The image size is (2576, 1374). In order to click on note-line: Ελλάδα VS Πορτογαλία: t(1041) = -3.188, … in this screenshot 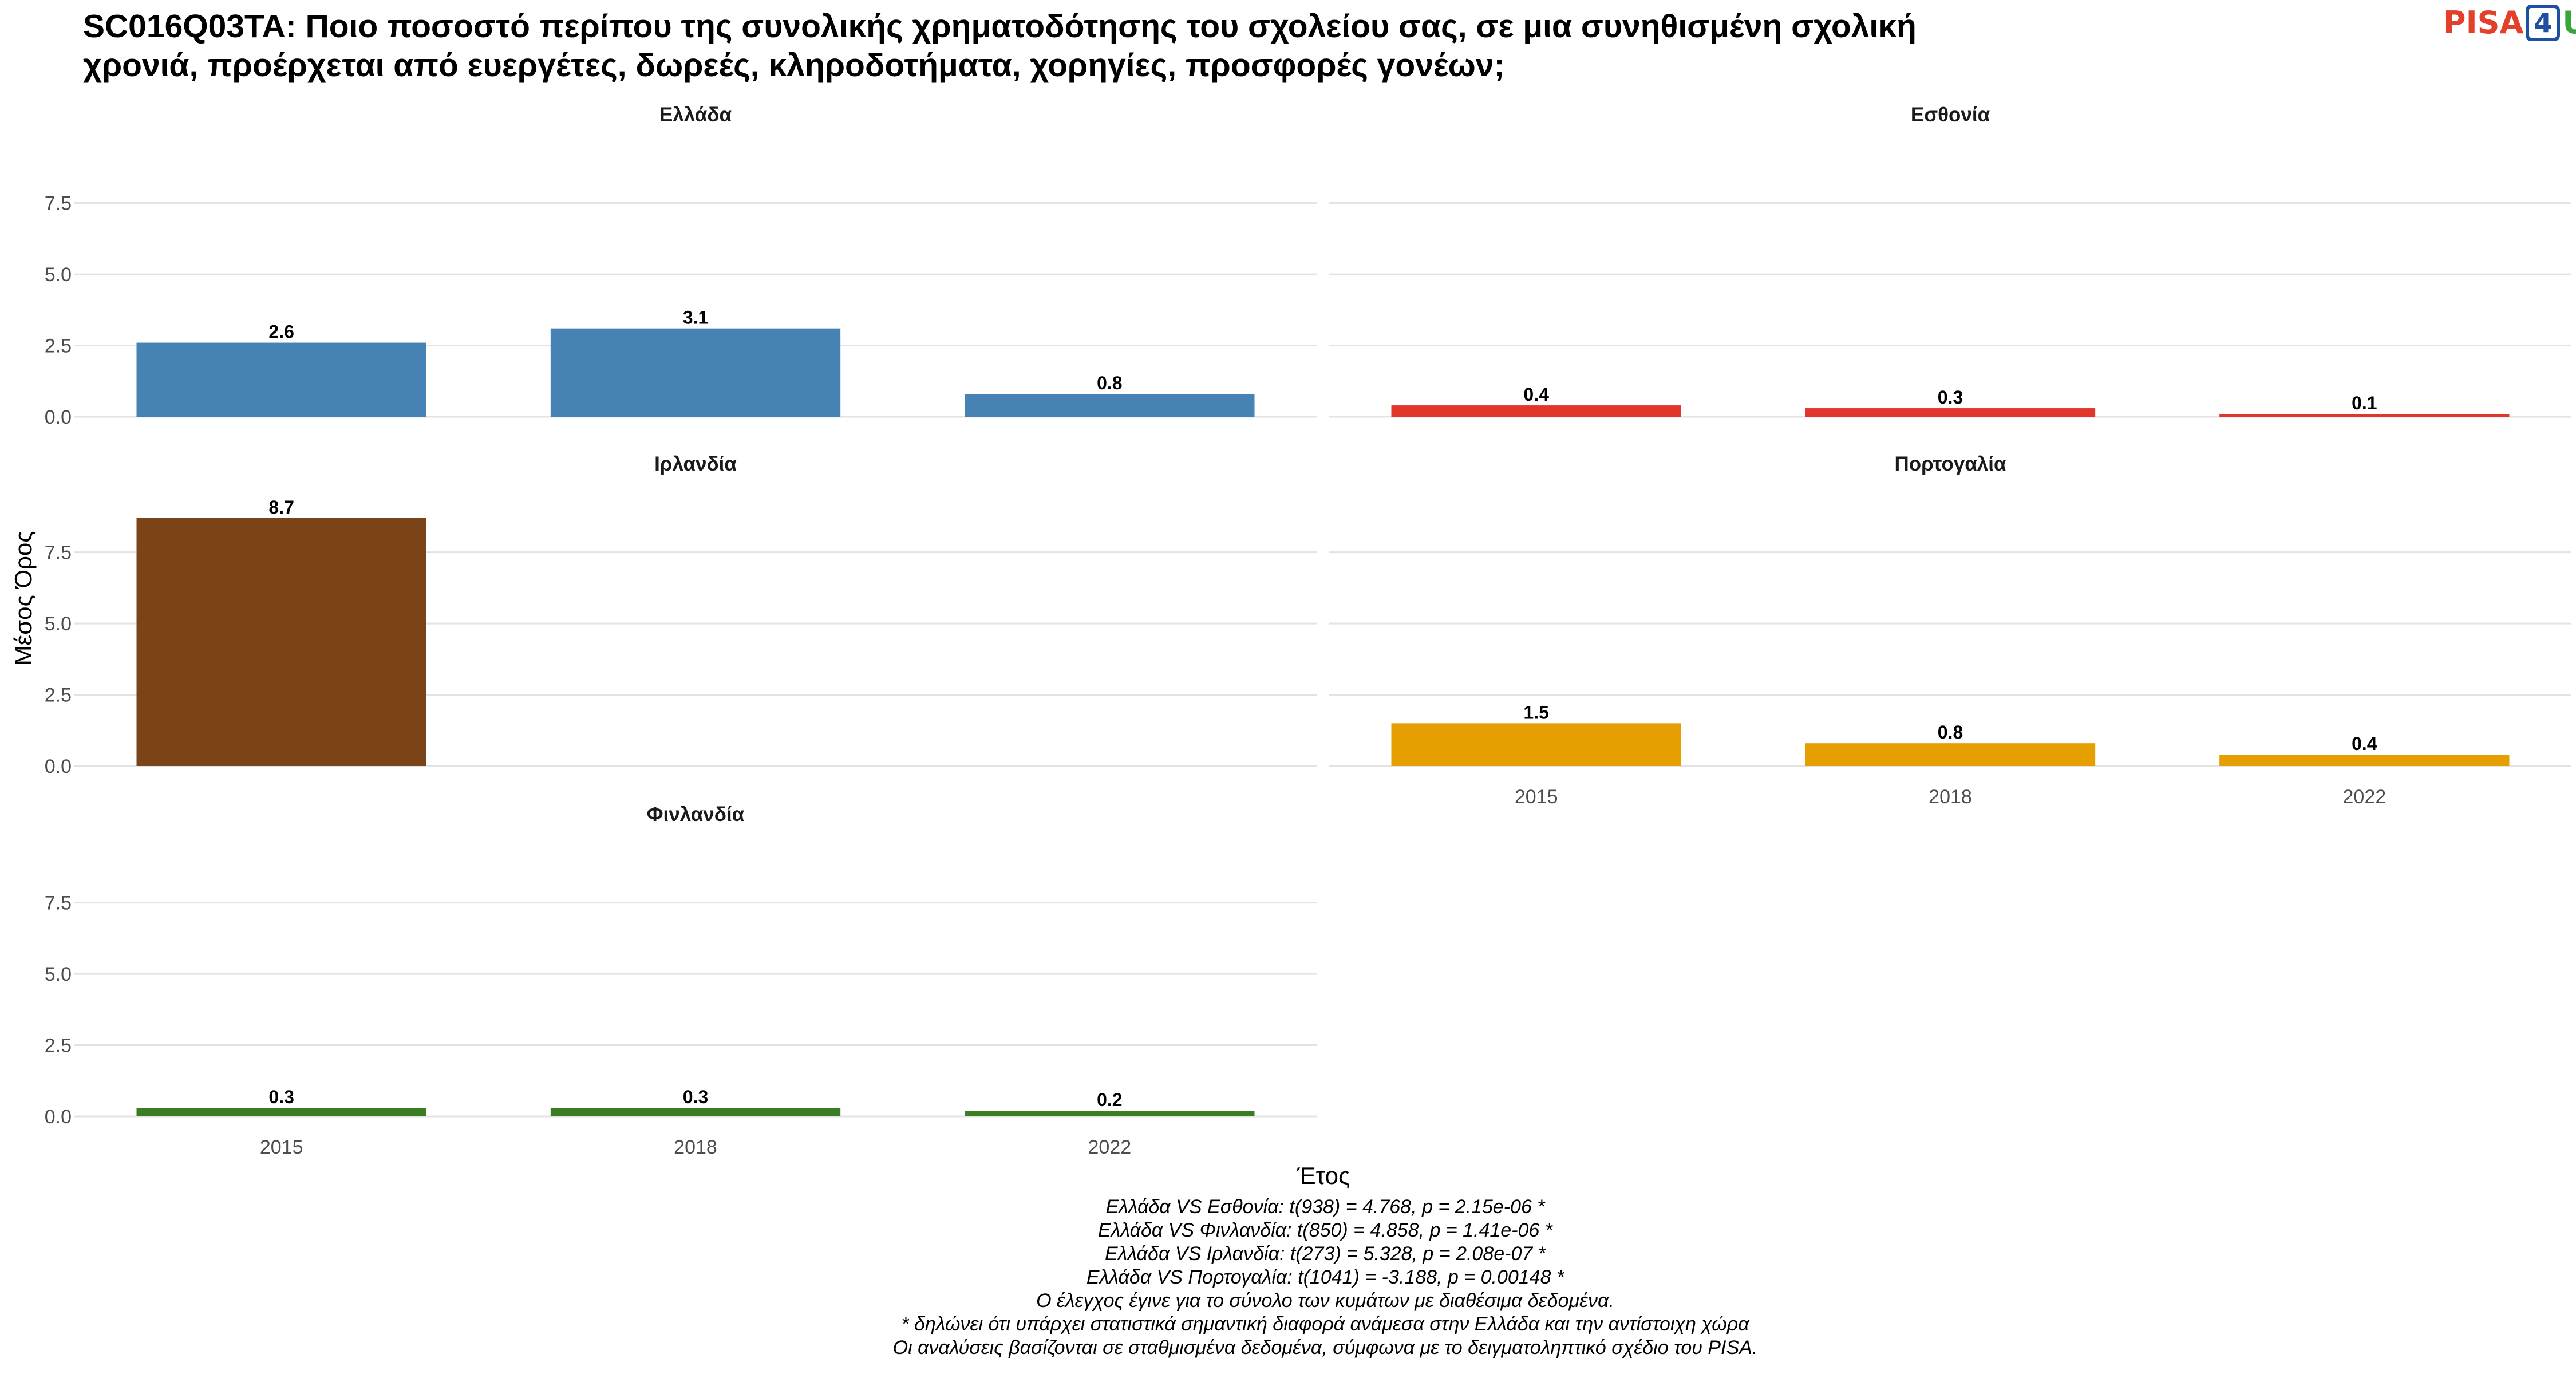, I will do `click(1325, 1277)`.